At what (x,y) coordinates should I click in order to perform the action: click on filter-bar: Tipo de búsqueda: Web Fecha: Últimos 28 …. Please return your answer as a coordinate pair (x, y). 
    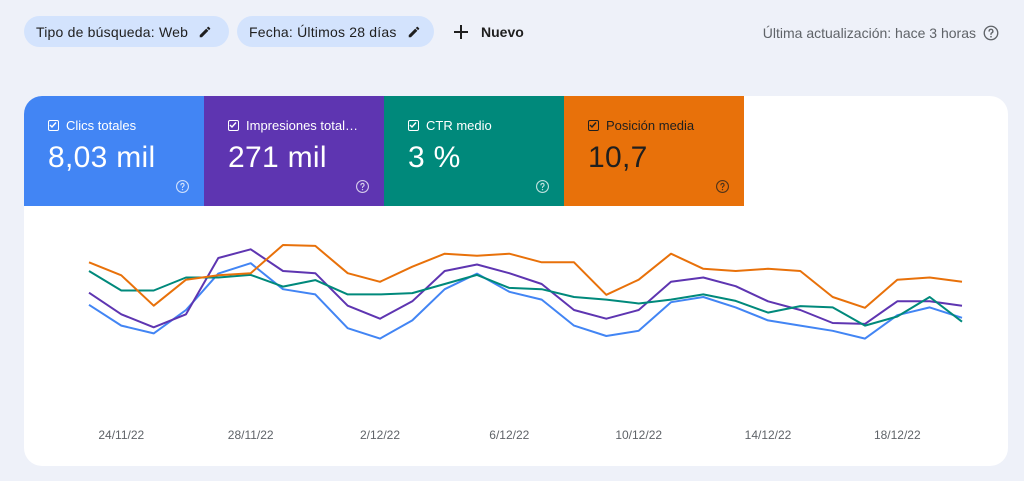
    Looking at the image, I should click on (512, 31).